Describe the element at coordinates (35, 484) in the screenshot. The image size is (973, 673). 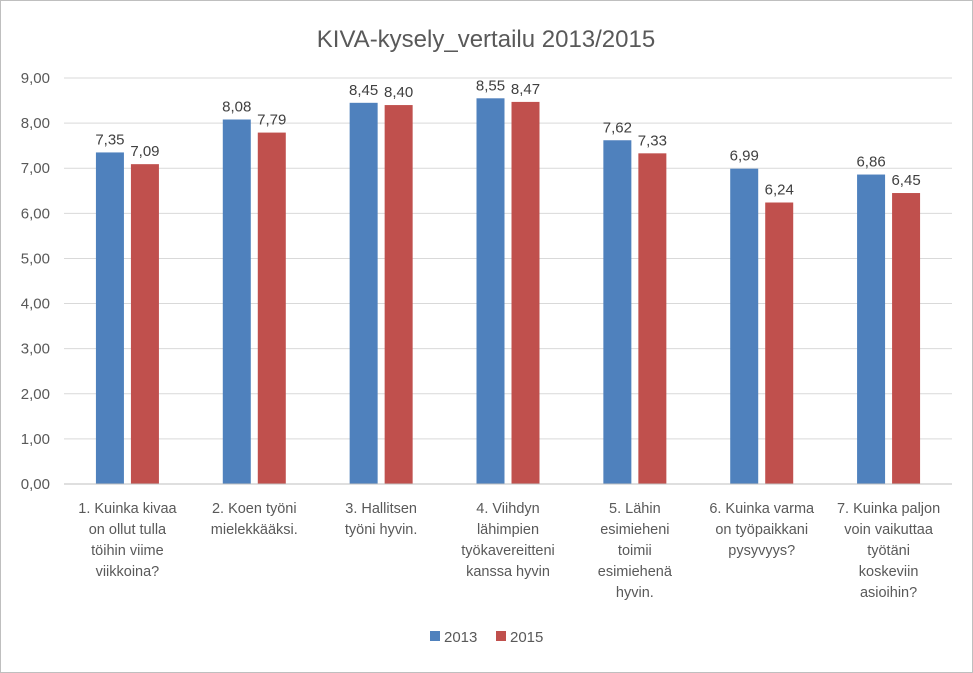
I see `y-tick-label: 0,00` at that location.